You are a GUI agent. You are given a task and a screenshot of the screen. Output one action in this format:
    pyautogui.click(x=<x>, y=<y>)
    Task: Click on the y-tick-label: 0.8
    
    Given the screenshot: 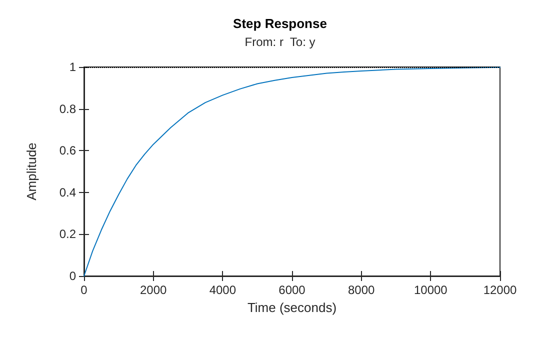 What is the action you would take?
    pyautogui.click(x=67, y=109)
    